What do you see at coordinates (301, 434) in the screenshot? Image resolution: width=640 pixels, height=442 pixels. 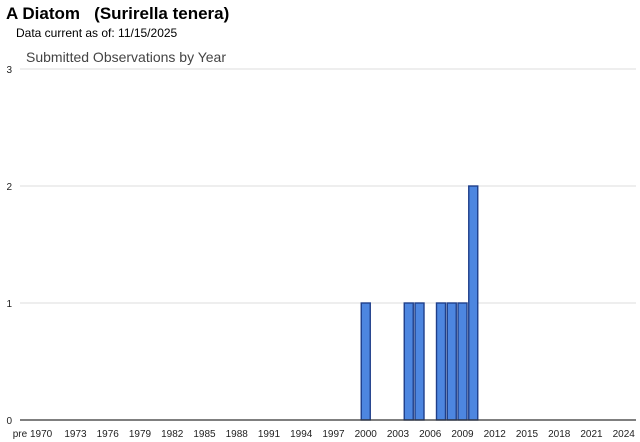 I see `x-tick-label-1994: 1994` at bounding box center [301, 434].